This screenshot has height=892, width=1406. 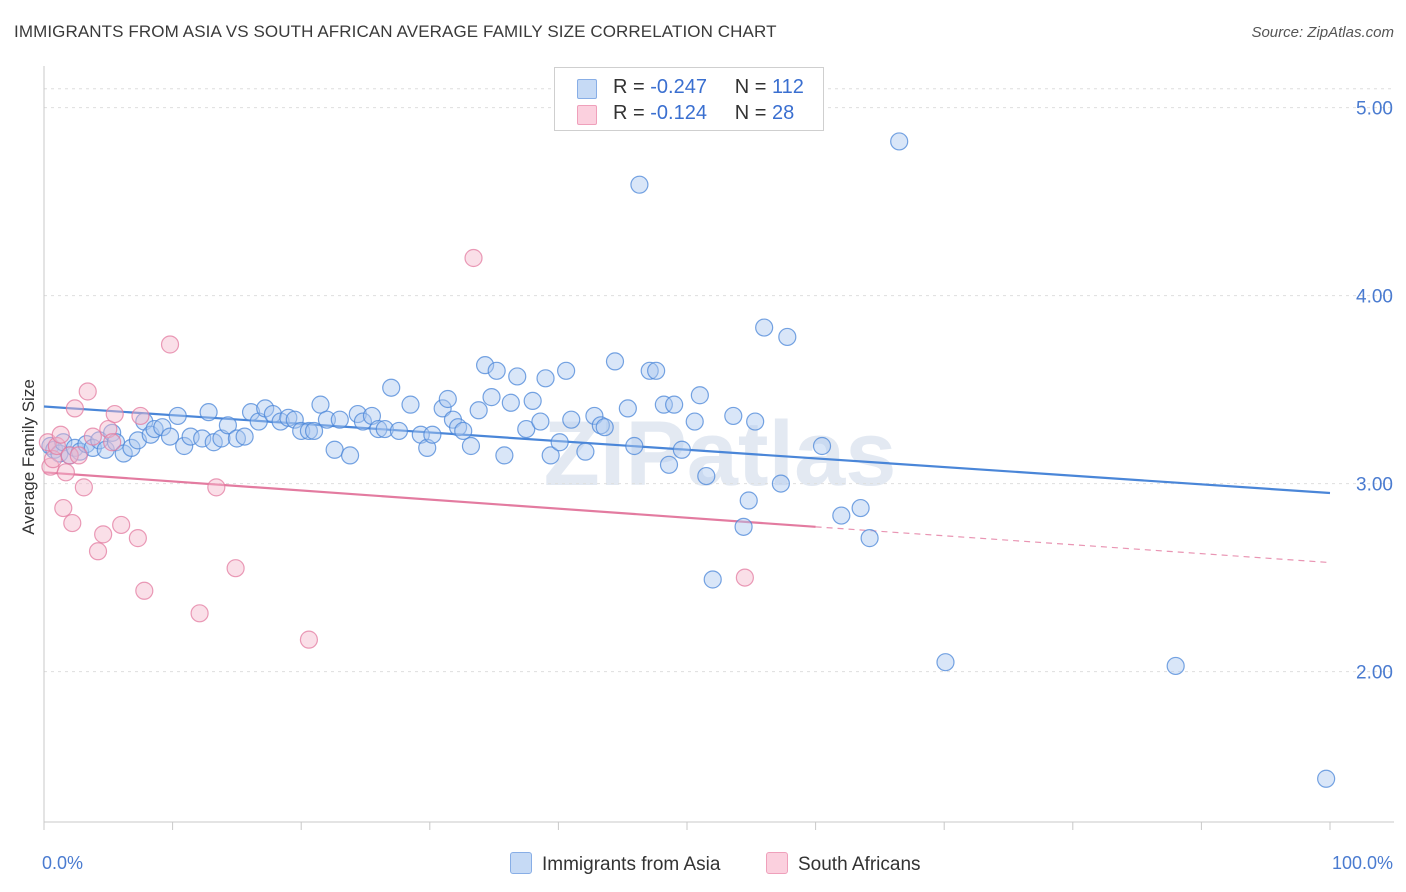 I want to click on bottom-legend-swatch-asia, so click(x=521, y=863).